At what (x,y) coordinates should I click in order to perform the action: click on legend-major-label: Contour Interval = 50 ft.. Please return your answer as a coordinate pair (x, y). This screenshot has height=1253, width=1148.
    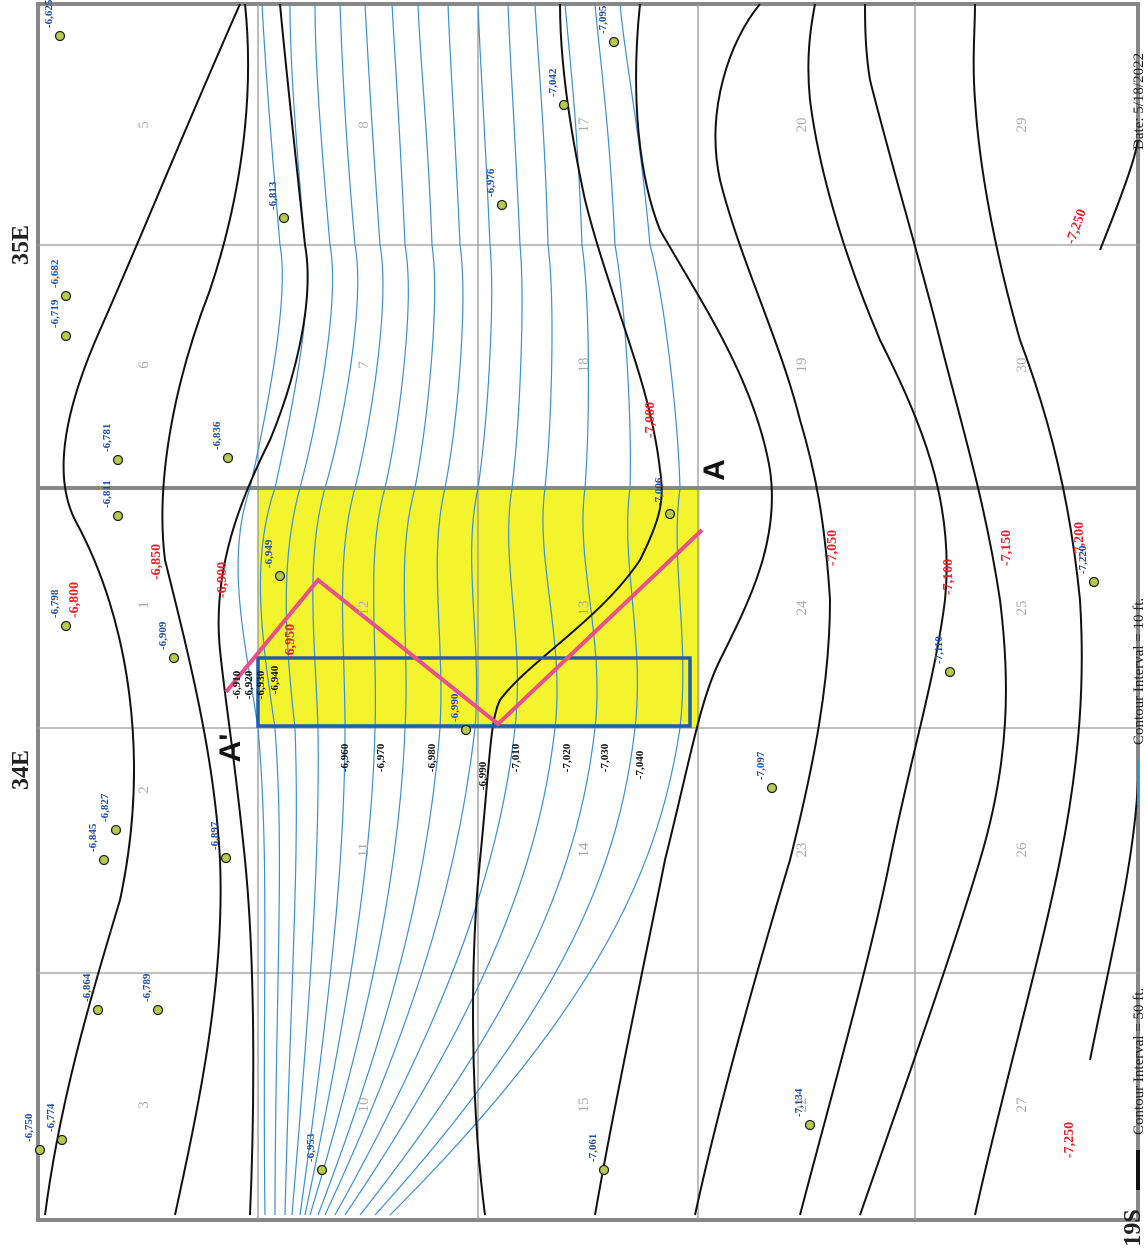
    Looking at the image, I should click on (1139, 1061).